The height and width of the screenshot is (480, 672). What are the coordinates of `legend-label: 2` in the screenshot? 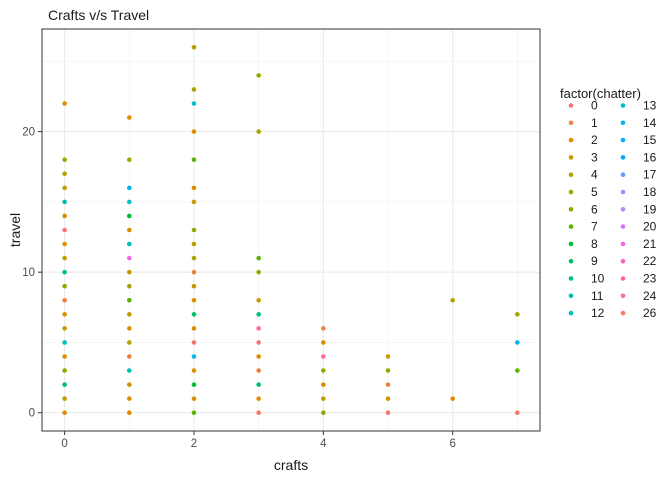 It's located at (594, 140).